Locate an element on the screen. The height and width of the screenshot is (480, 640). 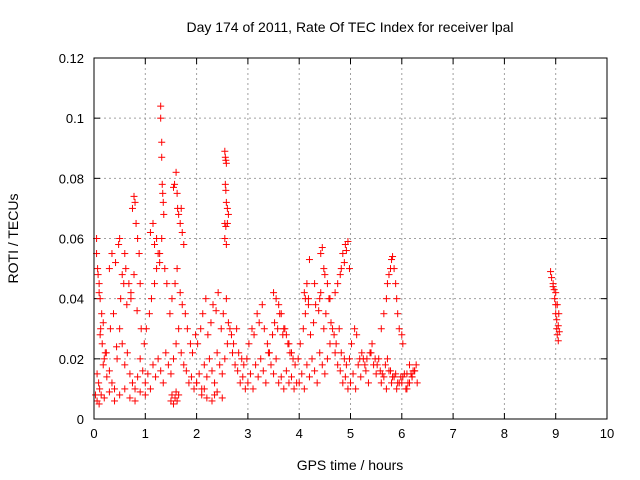
x-tick-label: 7 is located at coordinates (452, 433).